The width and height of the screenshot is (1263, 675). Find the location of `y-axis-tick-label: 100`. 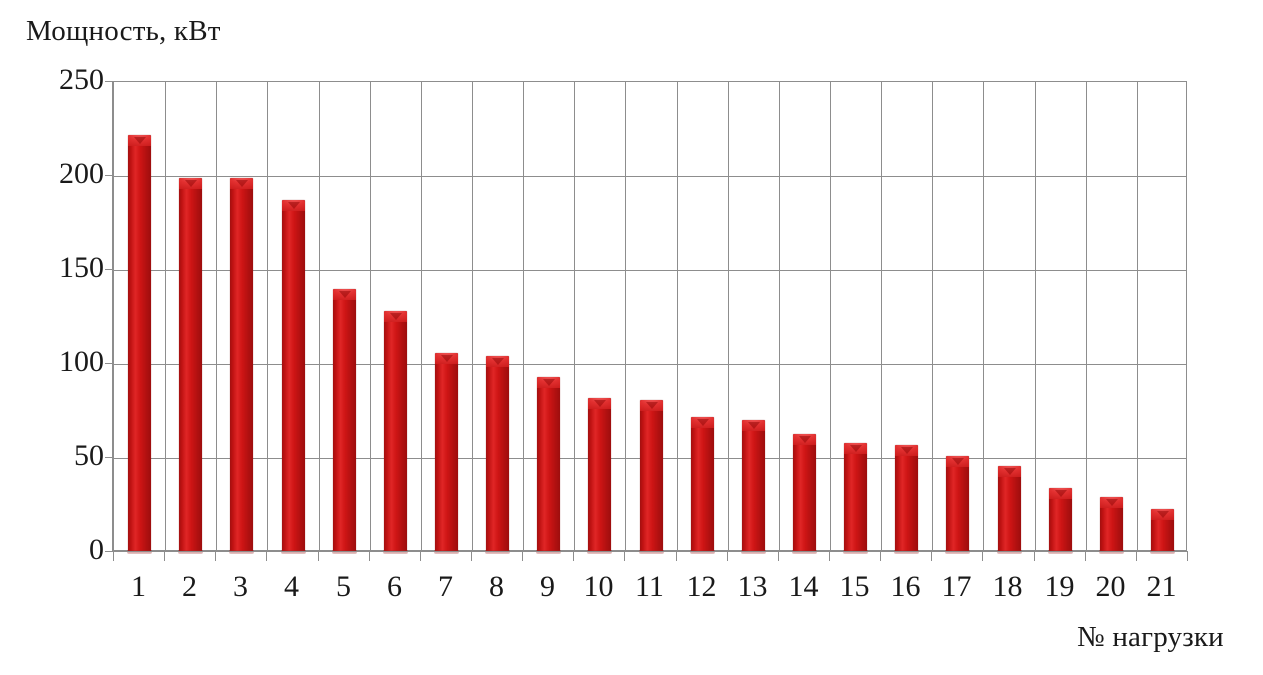

y-axis-tick-label: 100 is located at coordinates (81, 361).